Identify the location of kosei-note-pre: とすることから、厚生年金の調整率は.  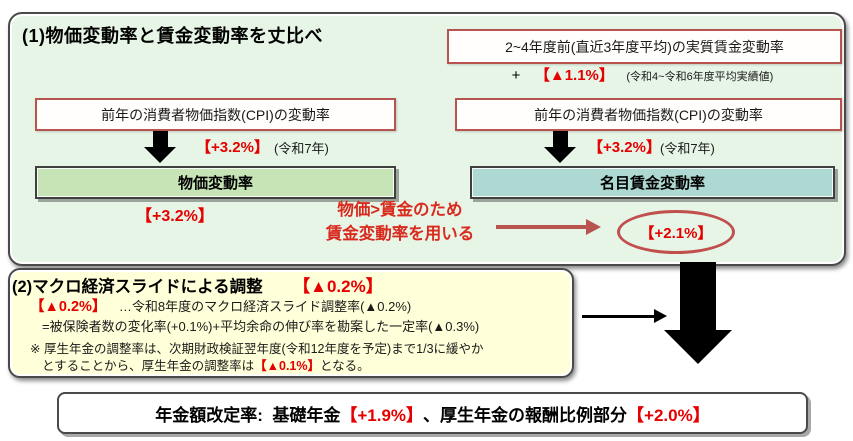
(148, 366).